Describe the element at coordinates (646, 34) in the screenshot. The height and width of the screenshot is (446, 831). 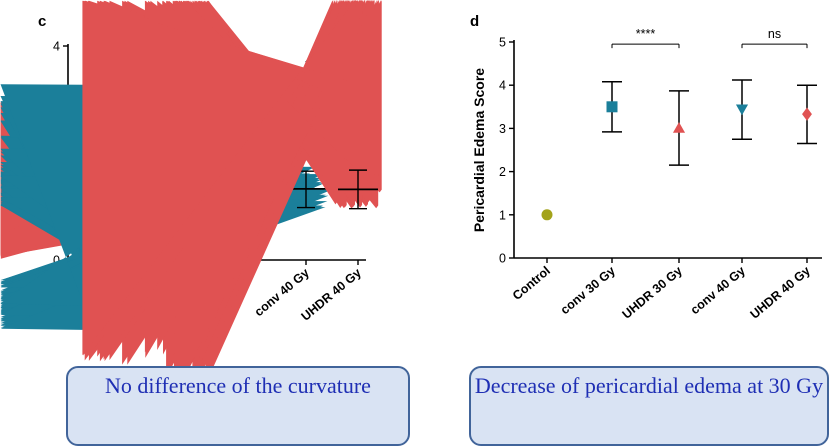
I see `significance-label: ****` at that location.